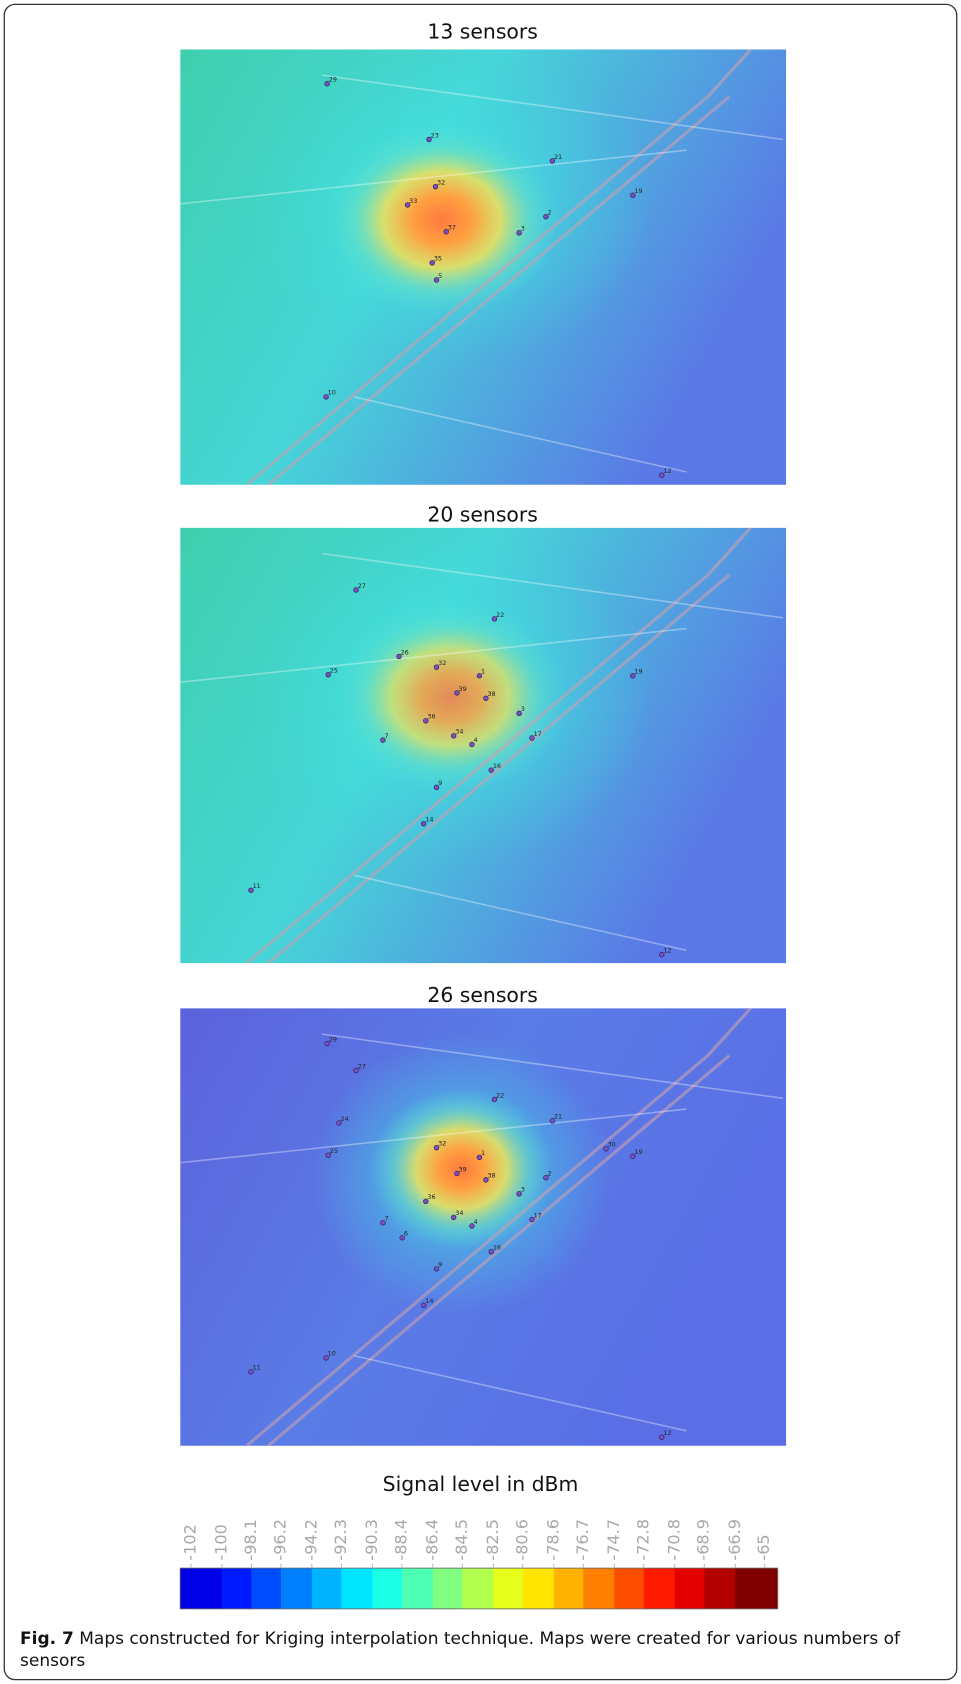 Image resolution: width=961 pixels, height=1684 pixels. Describe the element at coordinates (492, 1540) in the screenshot. I see `colorbar-tick-label: -82.5` at that location.